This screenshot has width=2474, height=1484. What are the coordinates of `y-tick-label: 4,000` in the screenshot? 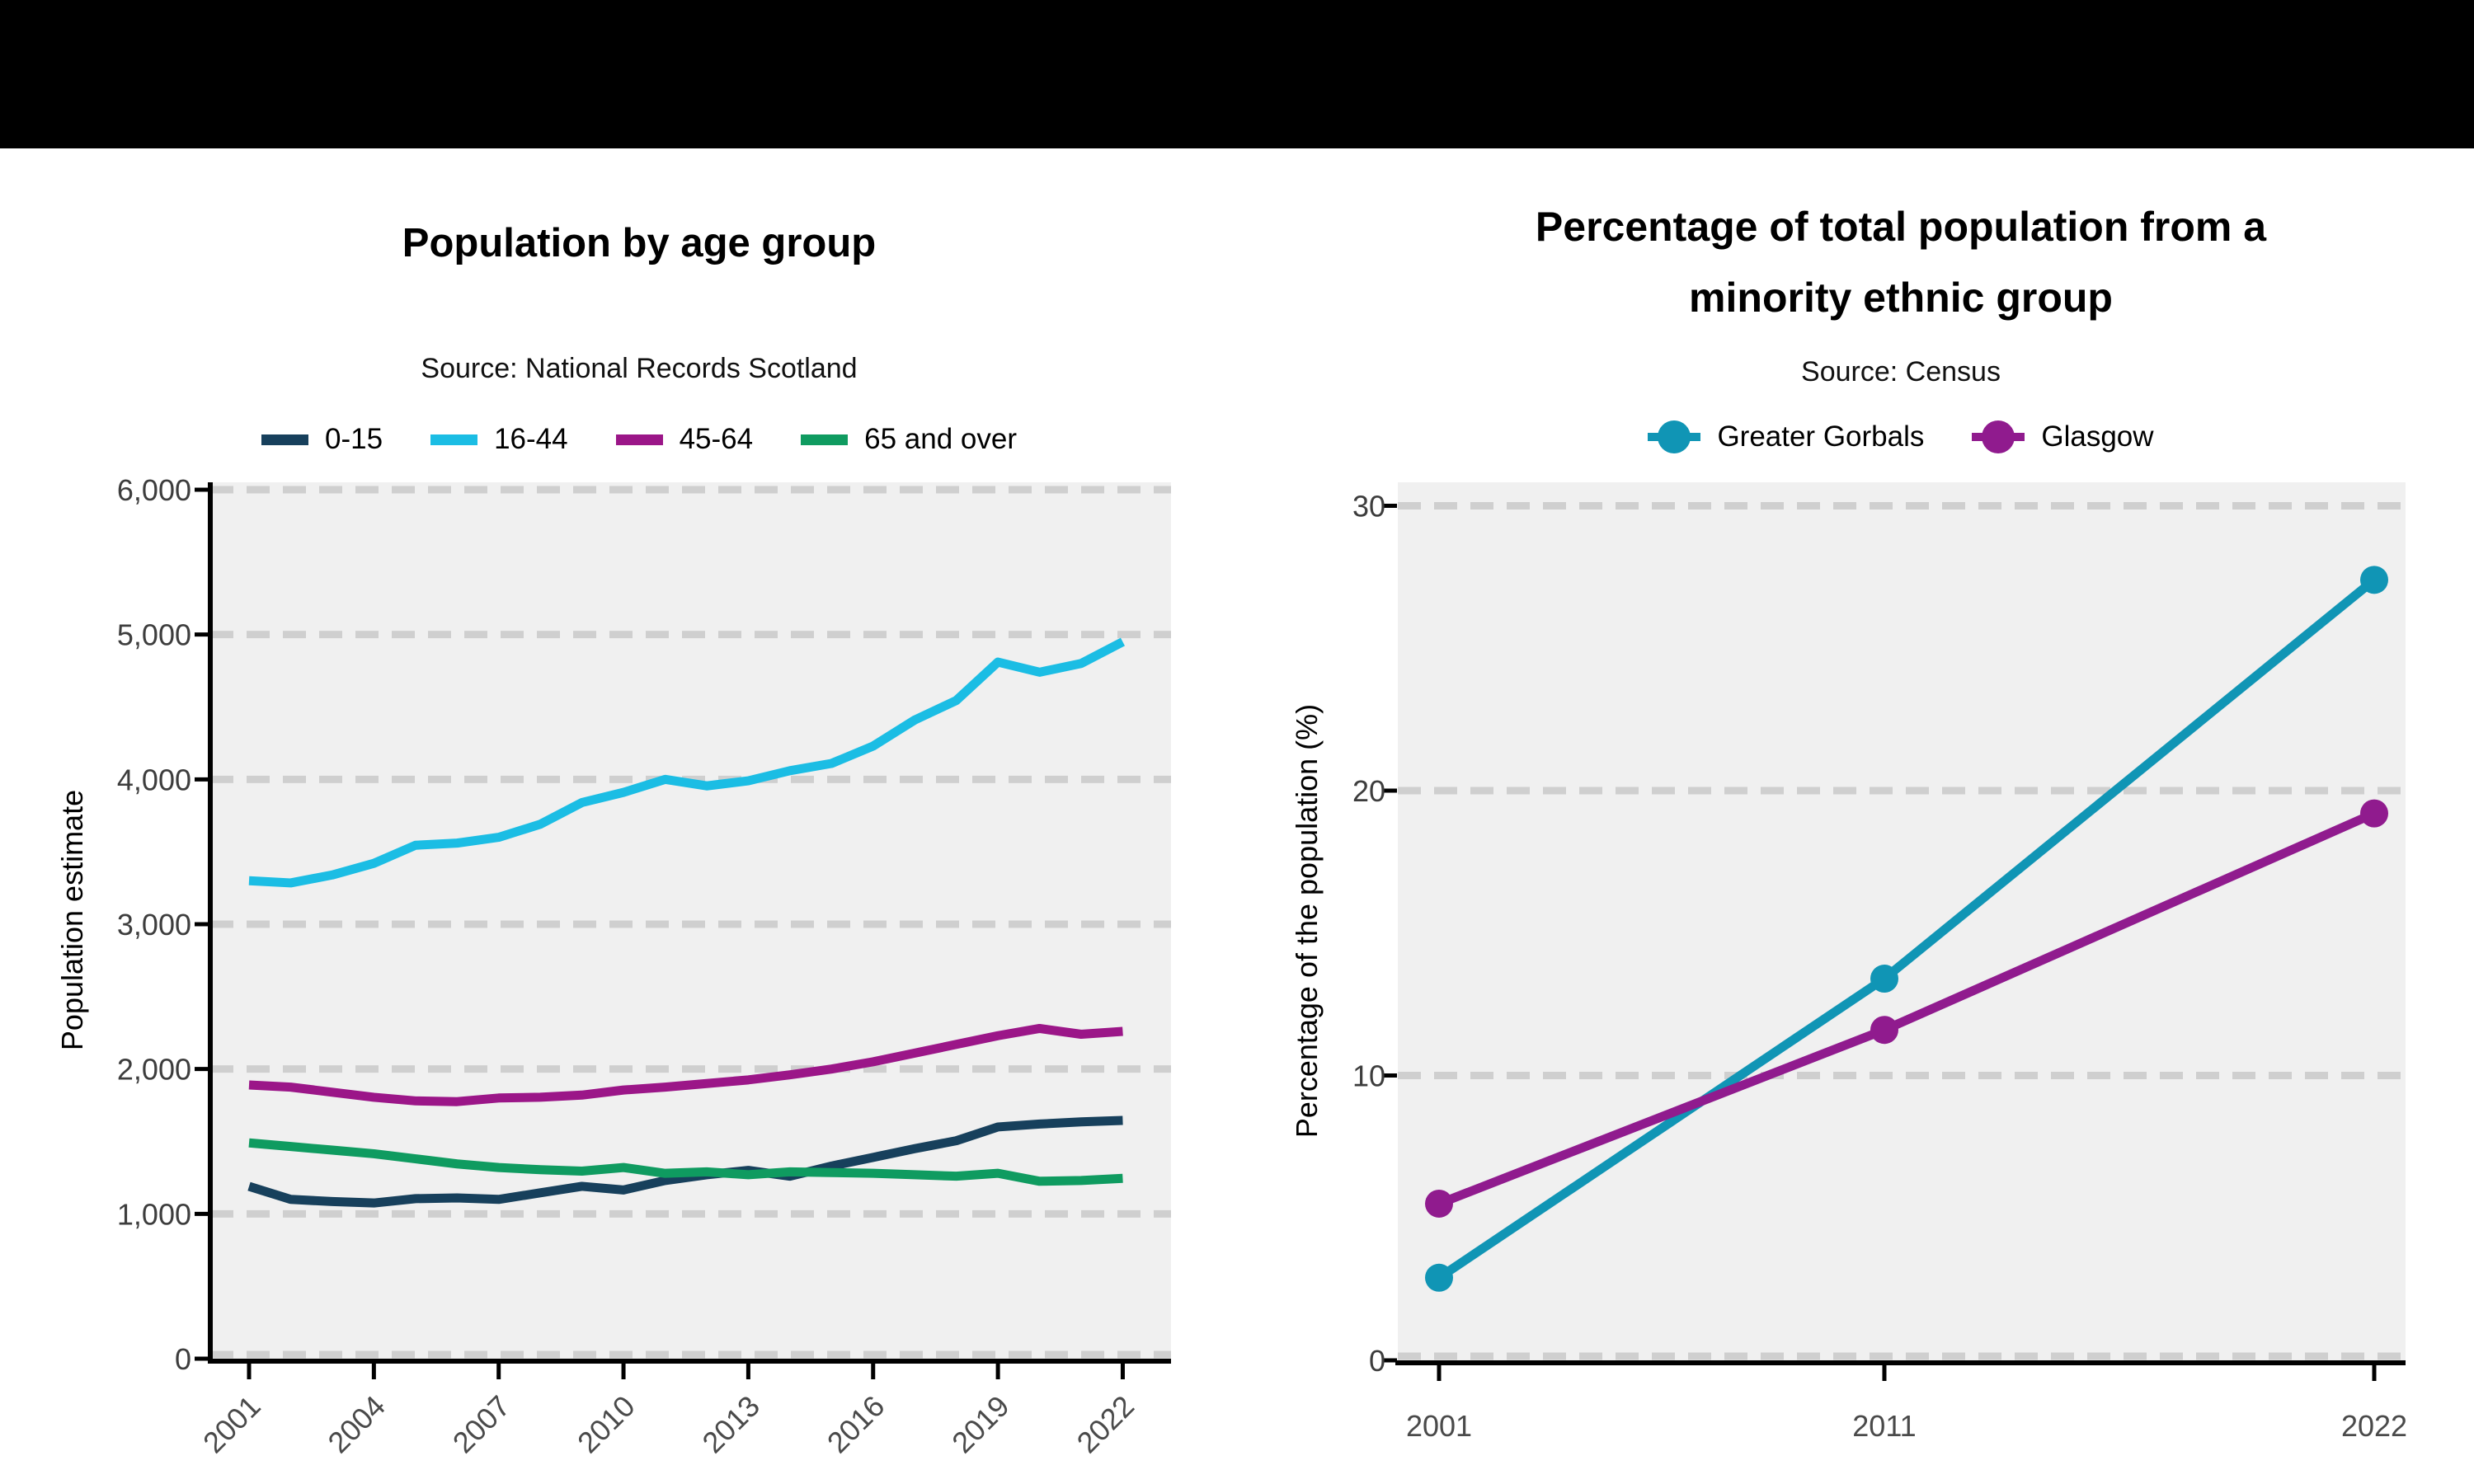 It's located at (154, 779).